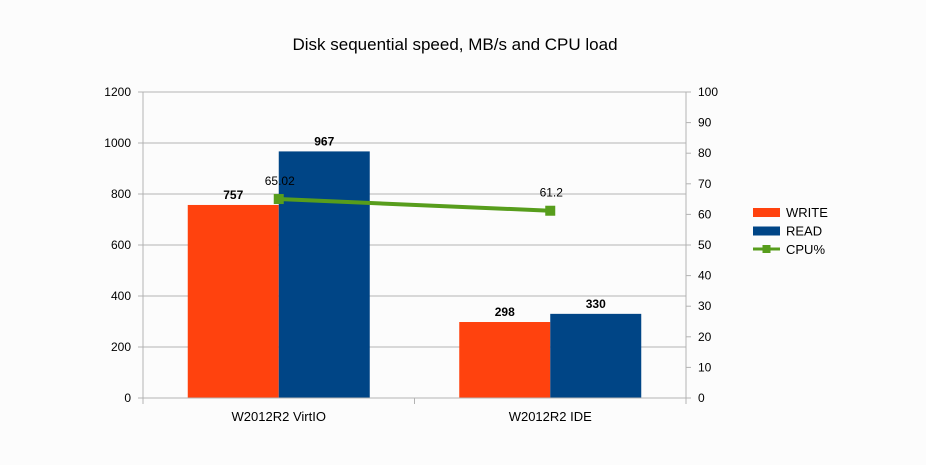 The height and width of the screenshot is (465, 926). I want to click on legend: WRITE READ CPU%, so click(790, 231).